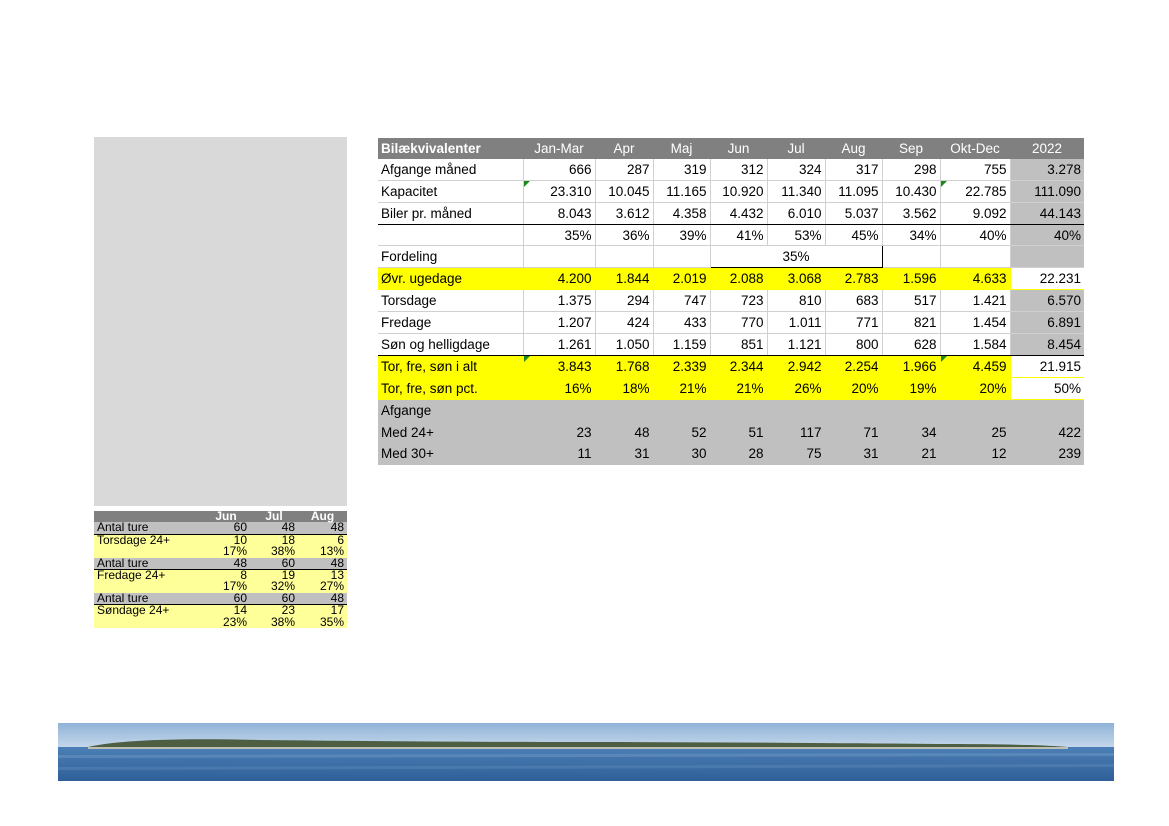 This screenshot has width=1169, height=826. I want to click on cell: 23, so click(559, 432).